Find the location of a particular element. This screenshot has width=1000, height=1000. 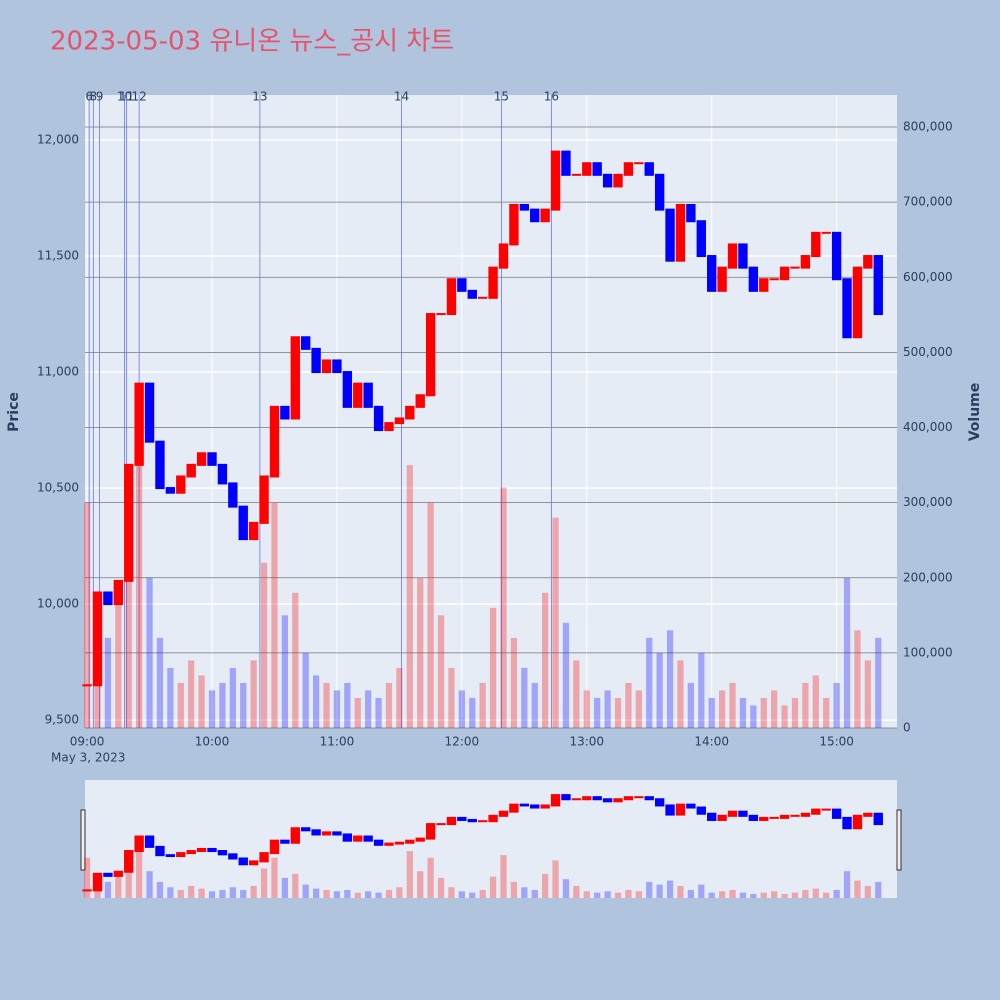

x-sublabel: May 3, 2023 is located at coordinates (88, 758).